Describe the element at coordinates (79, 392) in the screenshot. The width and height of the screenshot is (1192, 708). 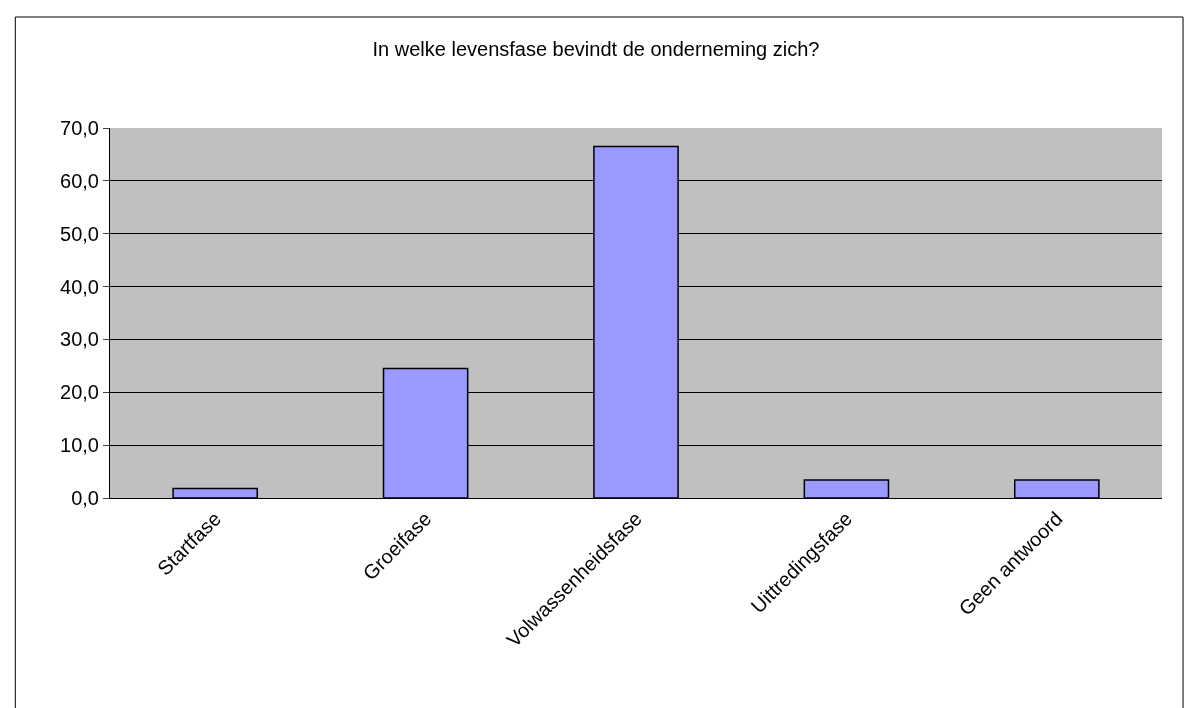
I see `y-tick-label: 20,0` at that location.